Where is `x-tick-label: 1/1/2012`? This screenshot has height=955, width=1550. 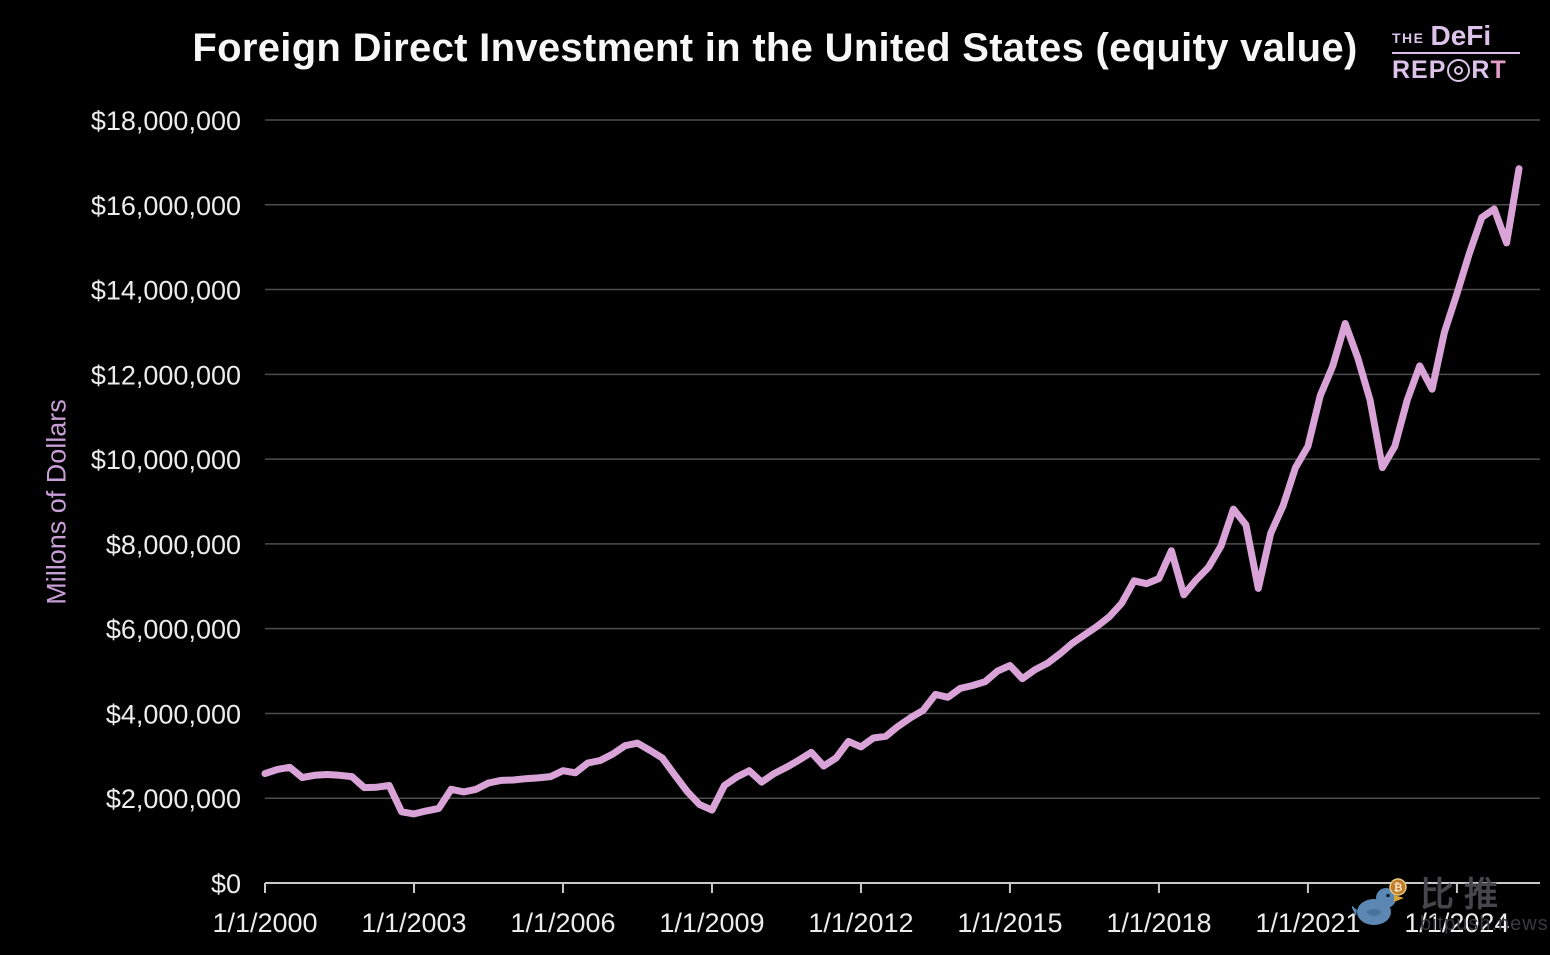 x-tick-label: 1/1/2012 is located at coordinates (860, 923).